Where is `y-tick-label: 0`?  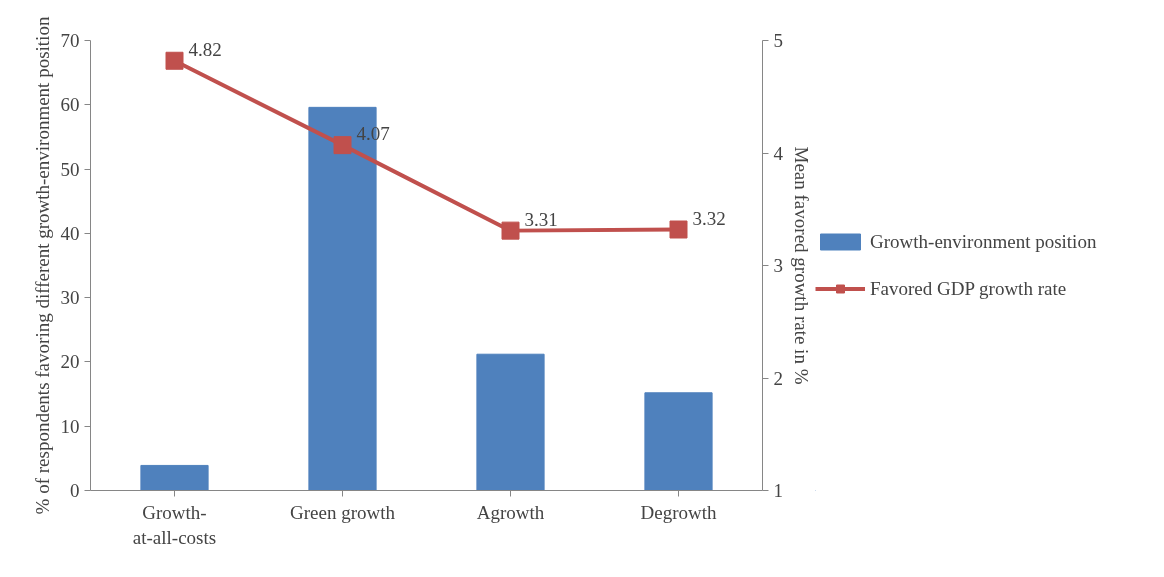 y-tick-label: 0 is located at coordinates (75, 490).